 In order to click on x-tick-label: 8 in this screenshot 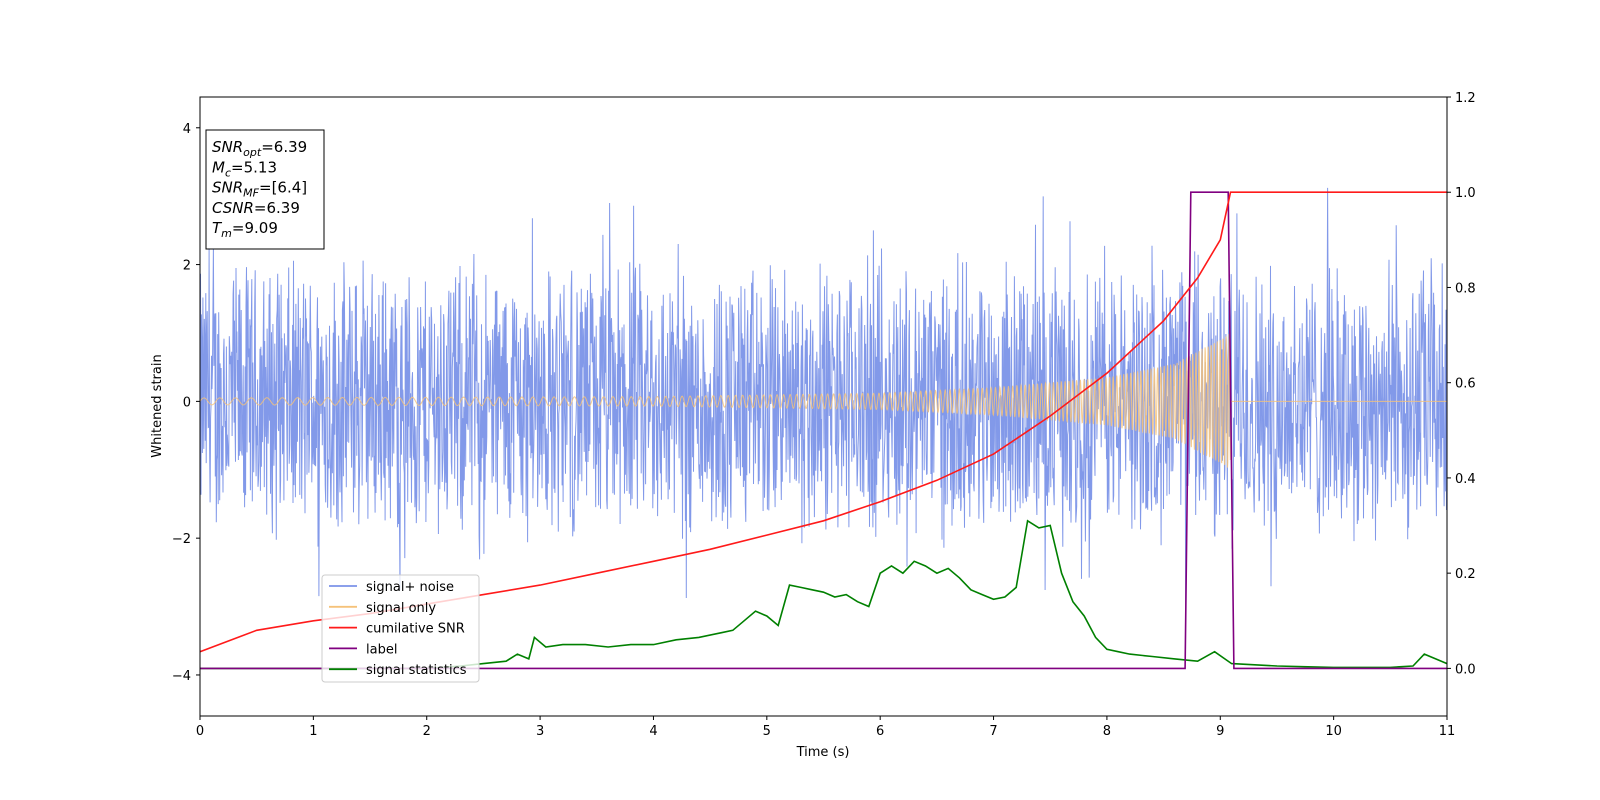, I will do `click(1107, 731)`.